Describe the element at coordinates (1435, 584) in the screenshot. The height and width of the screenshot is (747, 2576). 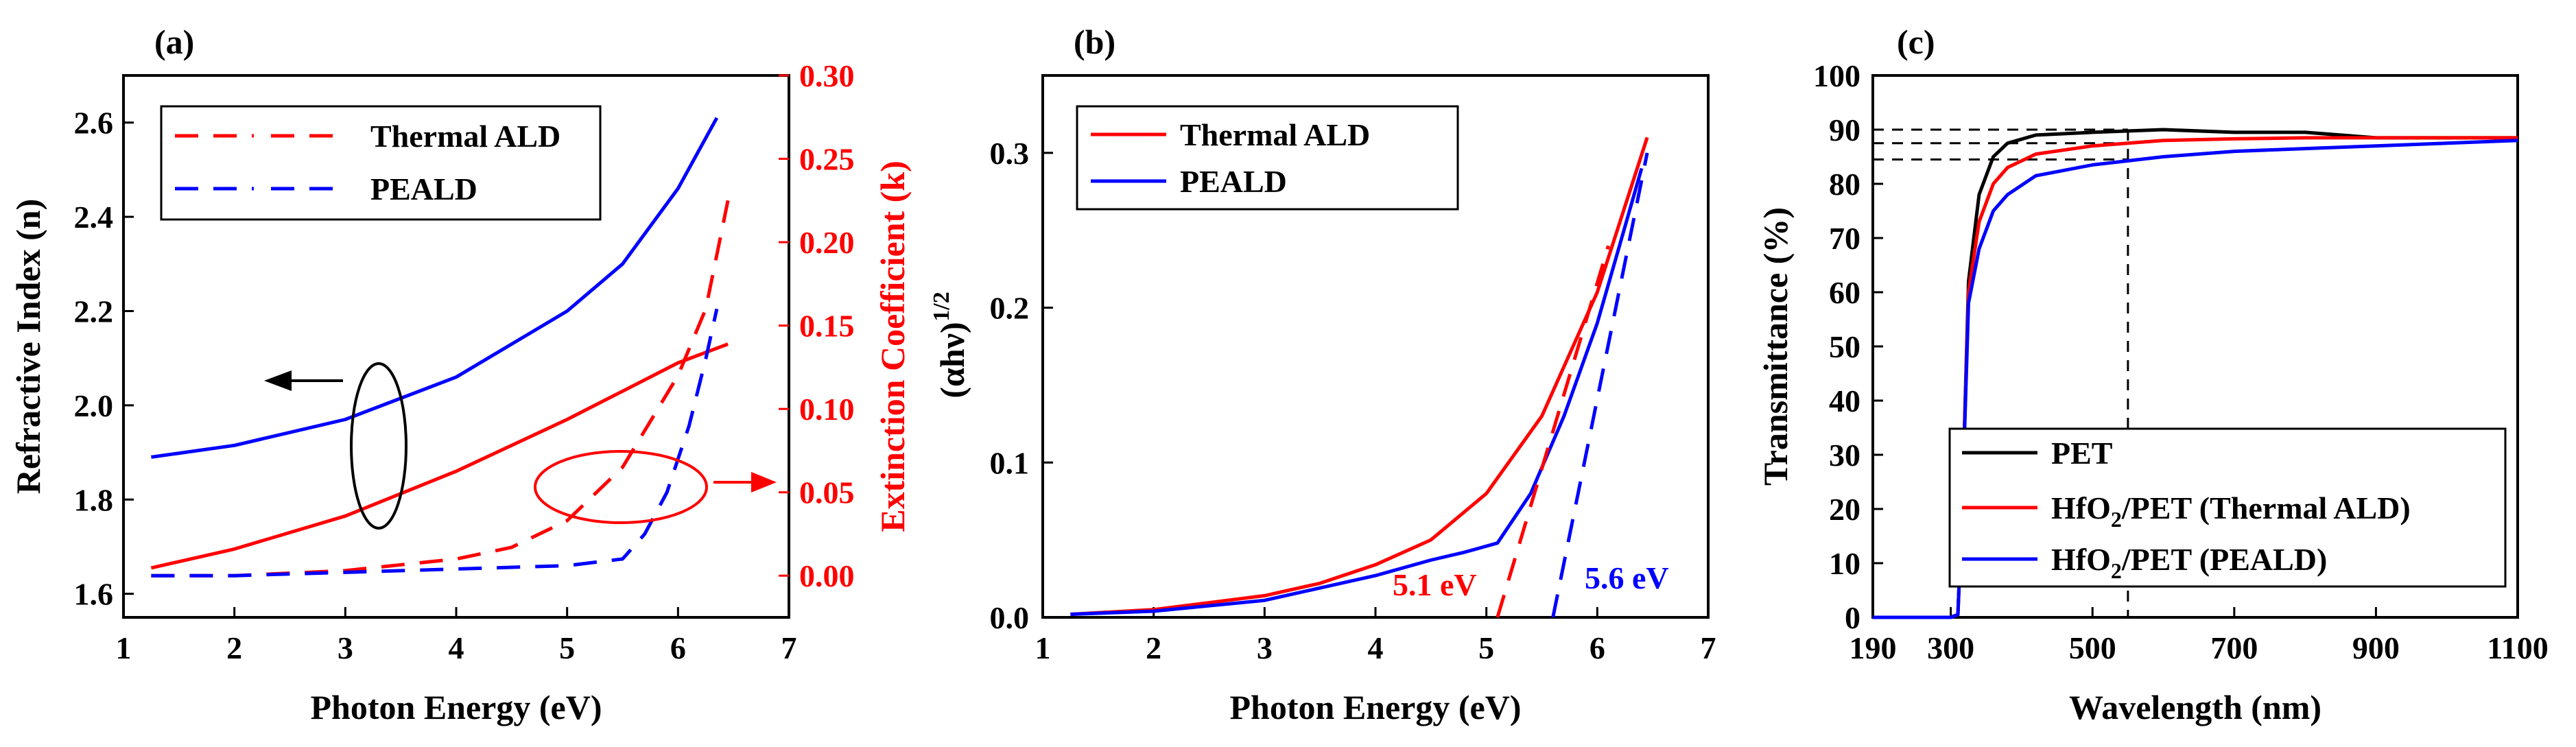
I see `bandgap-thermal-label: 5.1 eV` at that location.